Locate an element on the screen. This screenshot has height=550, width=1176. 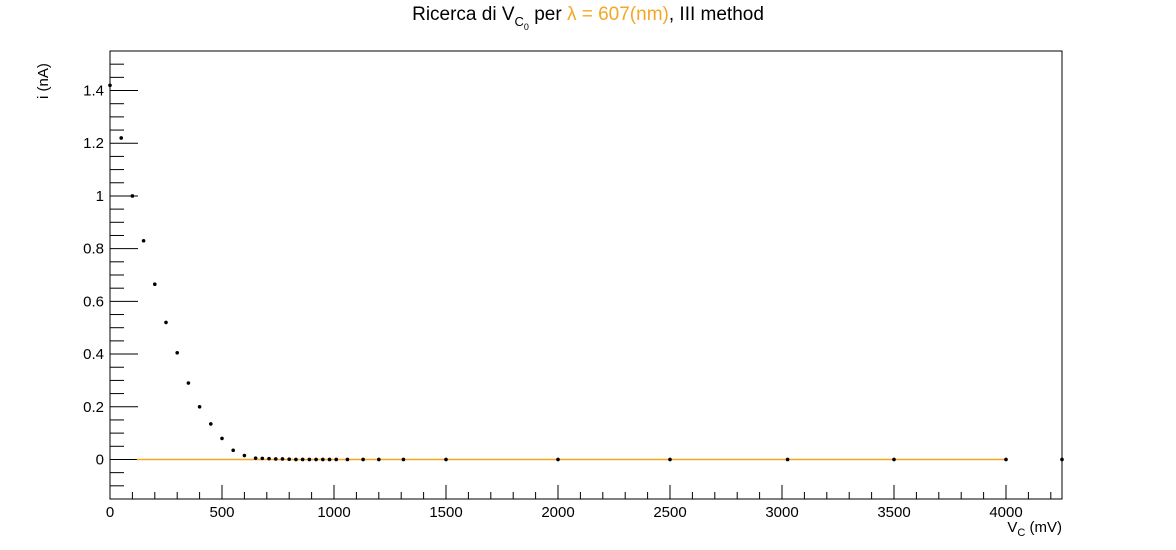
x-title-main: V is located at coordinates (1012, 527).